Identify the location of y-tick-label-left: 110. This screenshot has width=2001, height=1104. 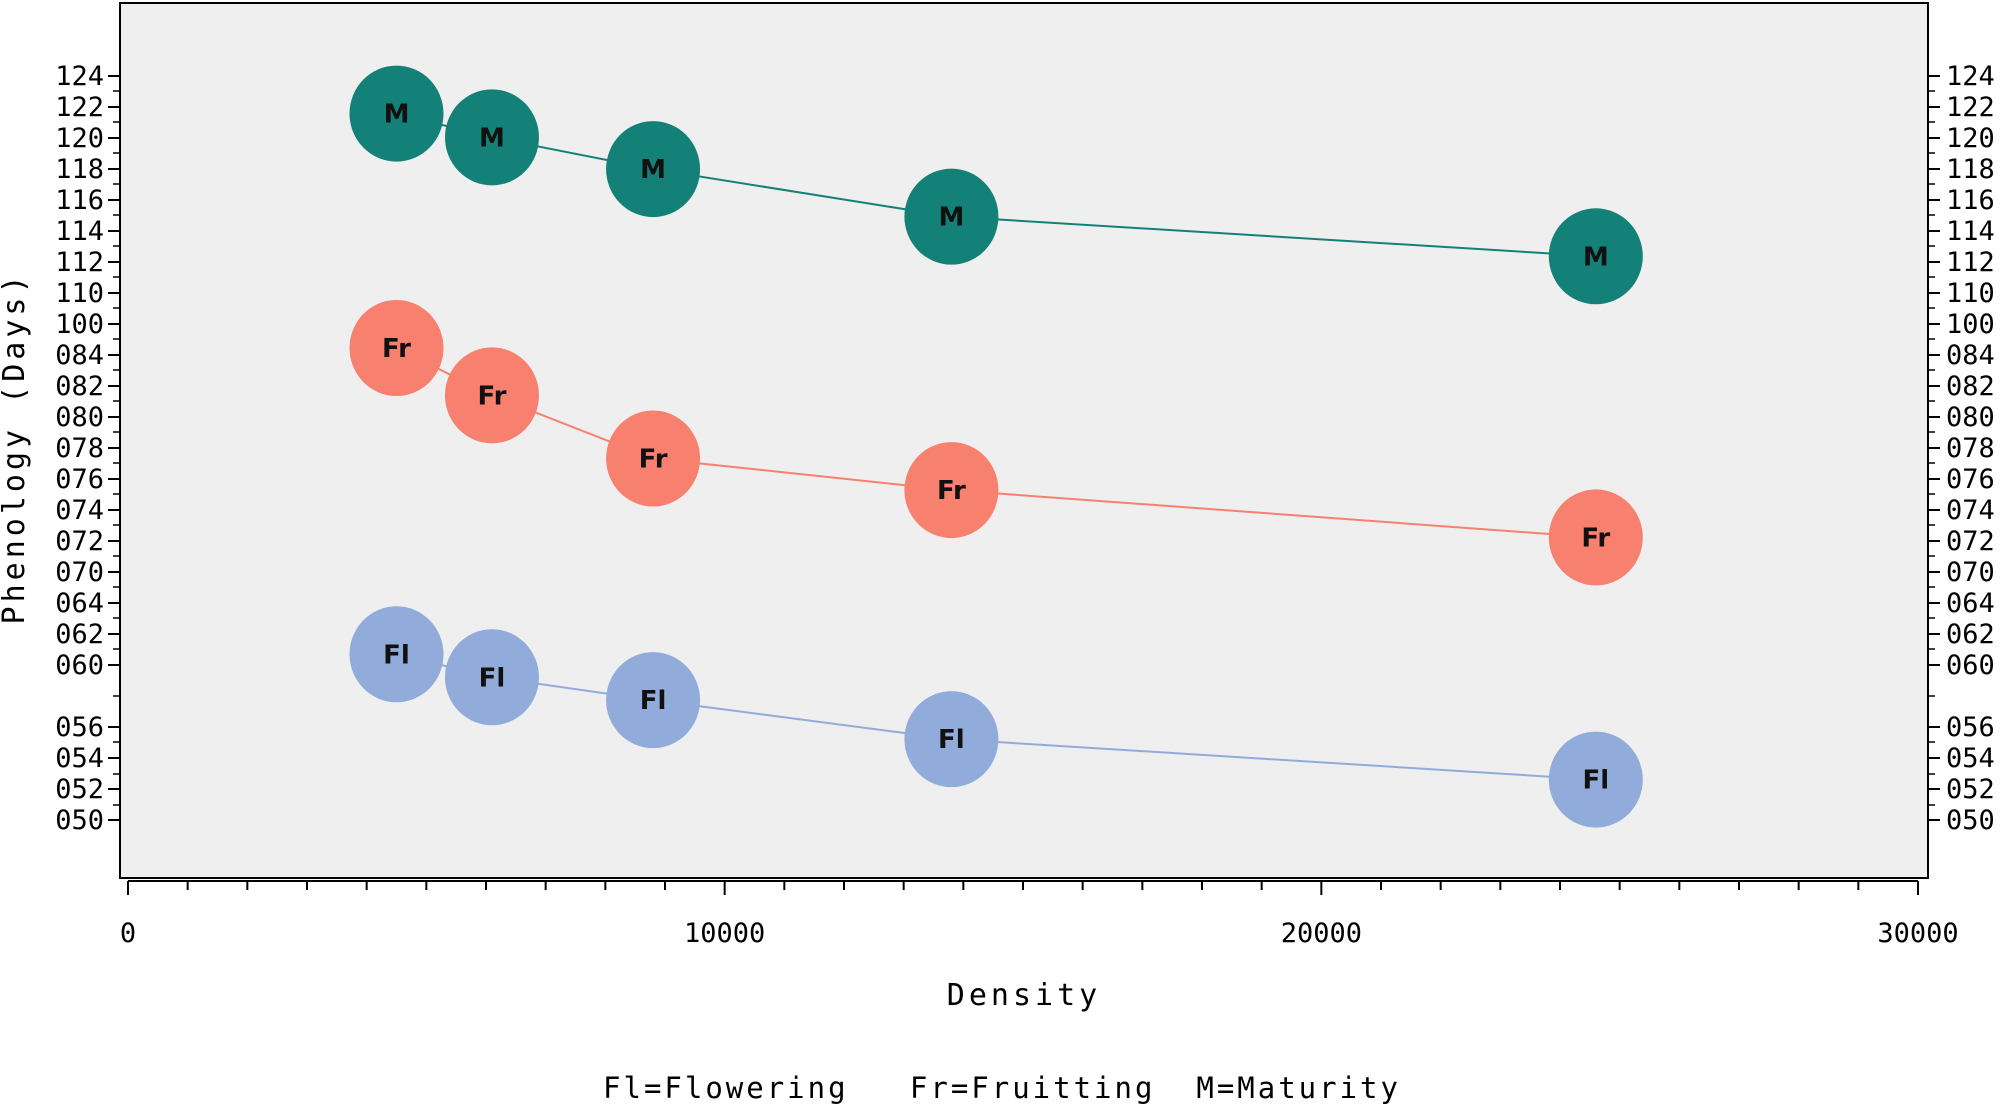
(79, 293).